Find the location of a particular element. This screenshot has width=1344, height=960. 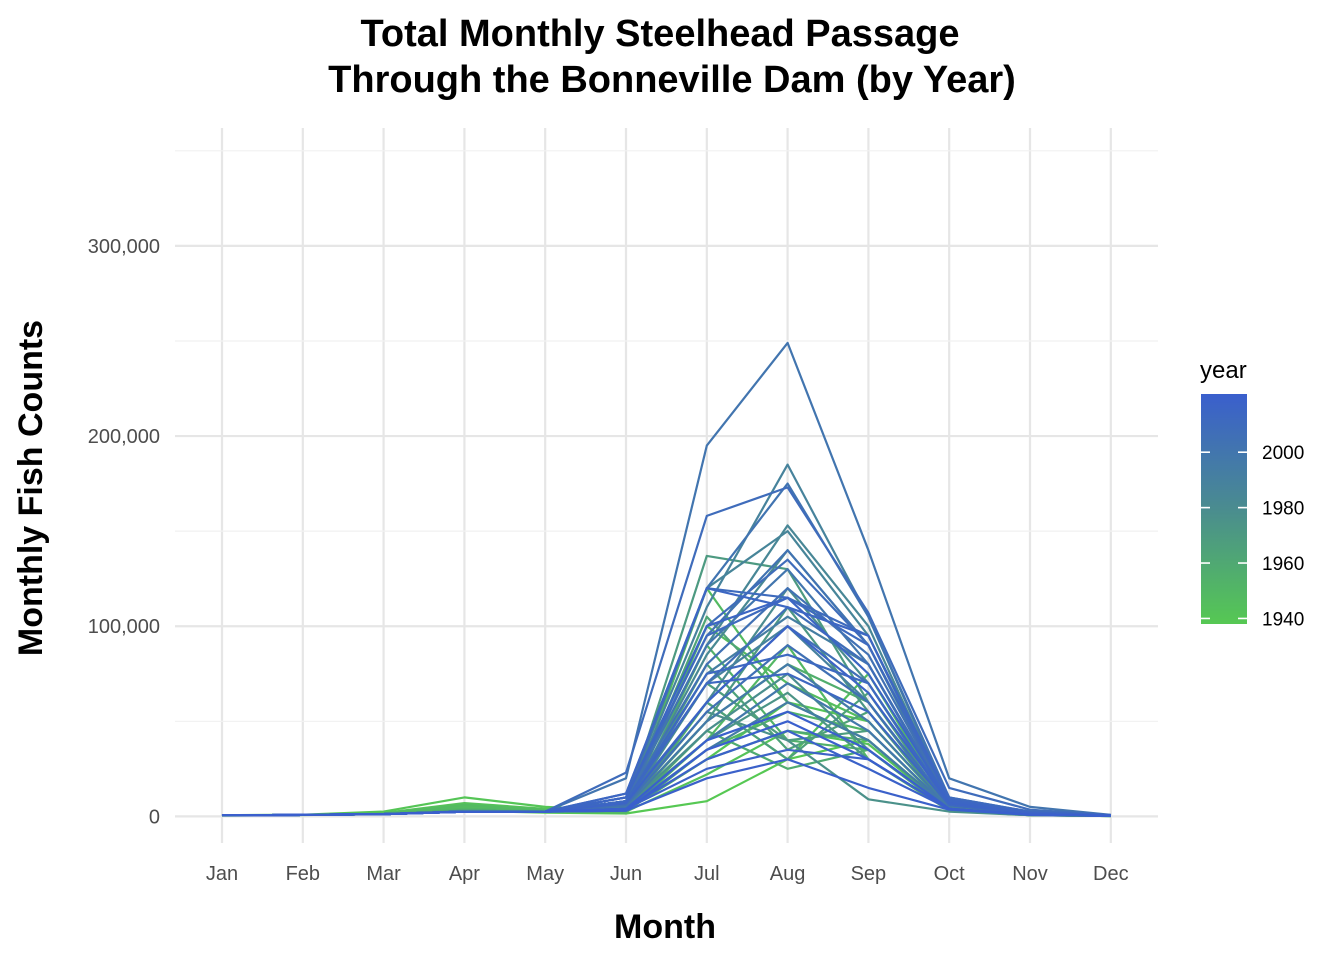

y-axis-title: Monthly Fish Counts is located at coordinates (31, 488).